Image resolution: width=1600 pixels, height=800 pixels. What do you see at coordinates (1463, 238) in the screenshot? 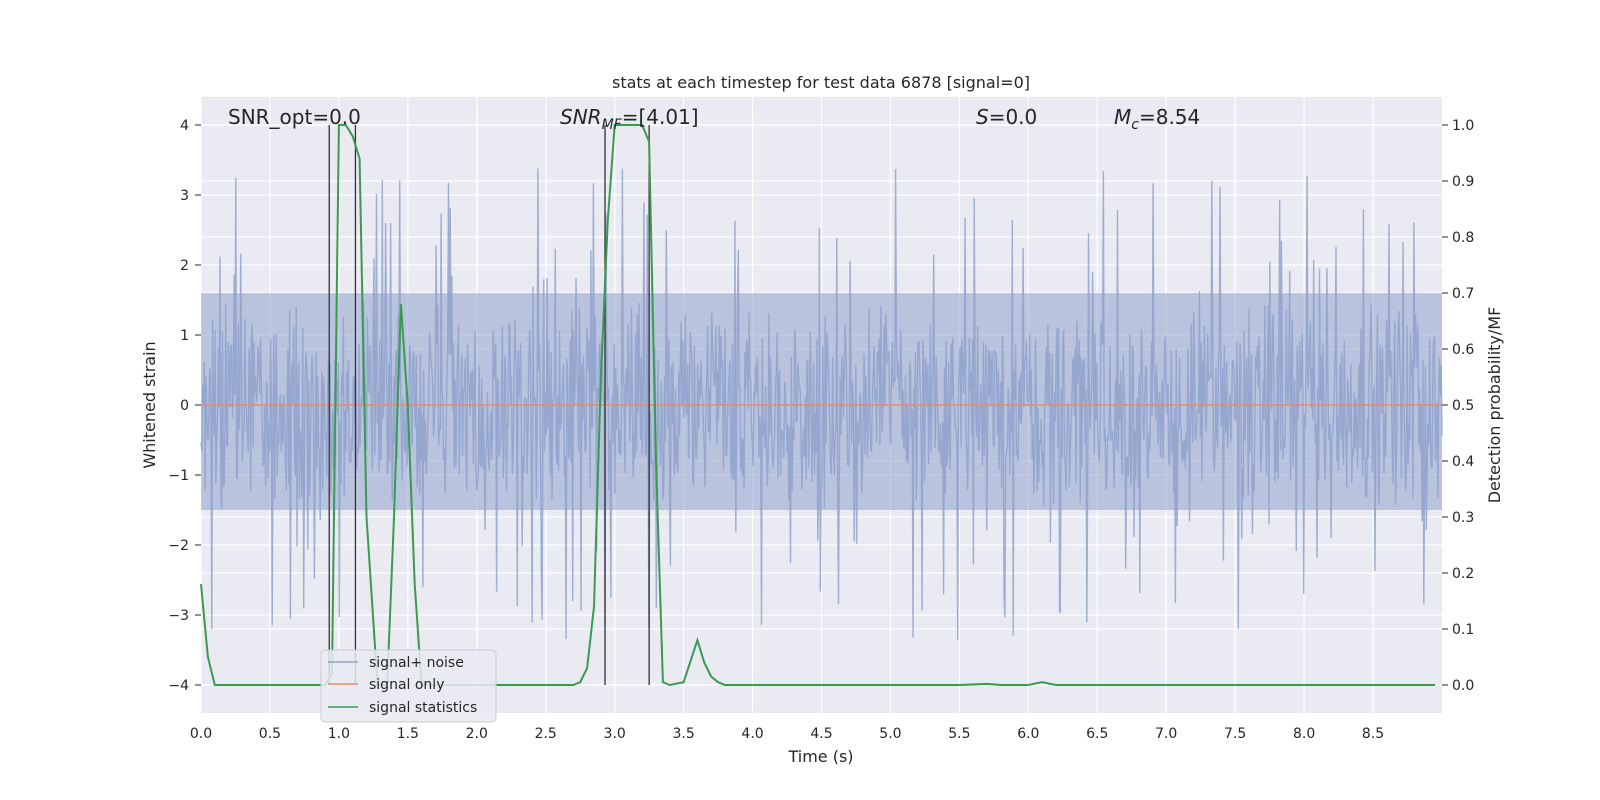
I see `y-right-tick-label: 0.8` at bounding box center [1463, 238].